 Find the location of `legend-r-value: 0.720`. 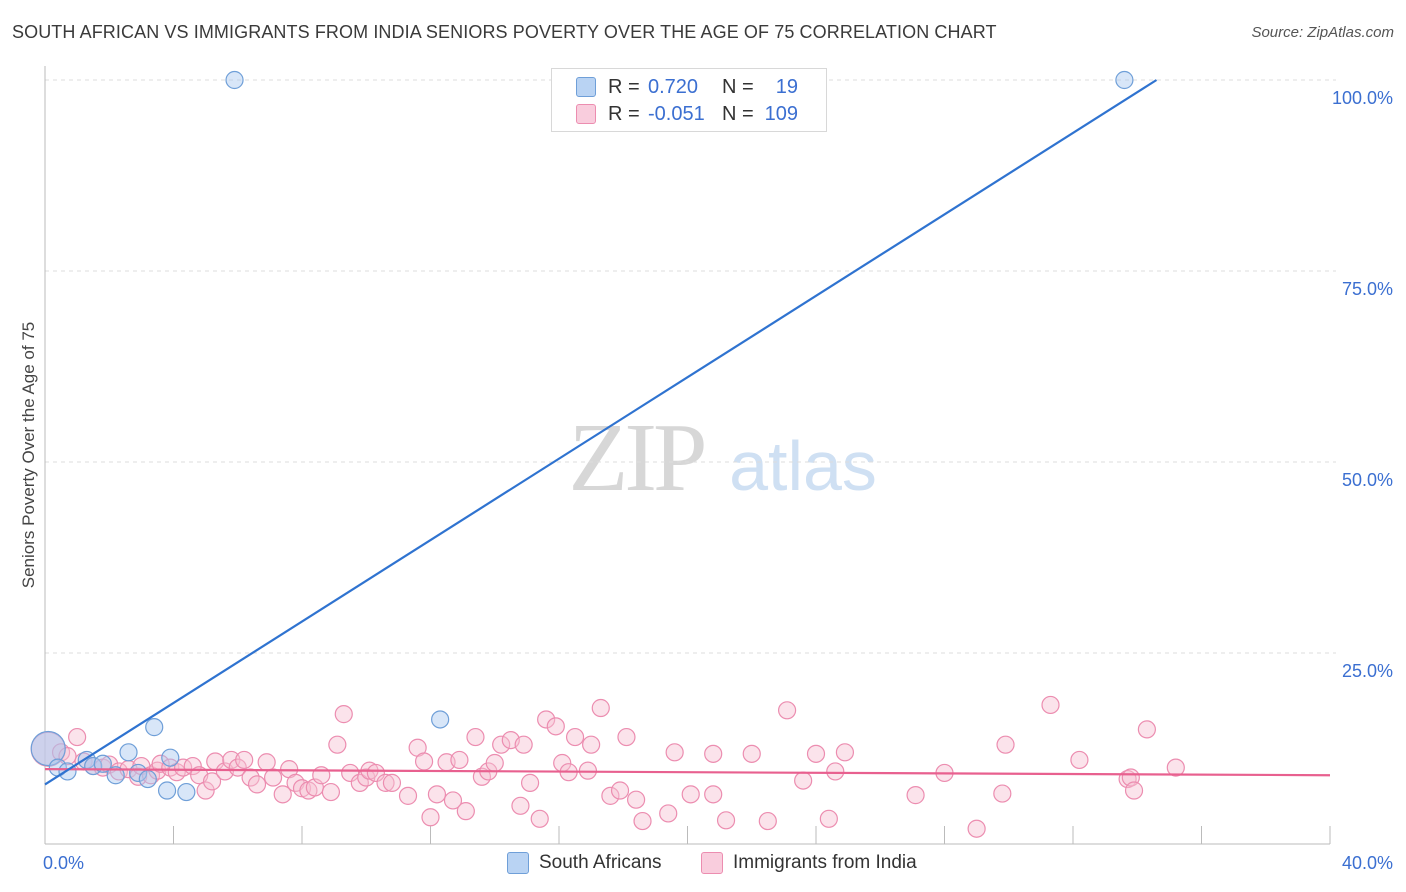

legend-r-value: 0.720 is located at coordinates (673, 86).